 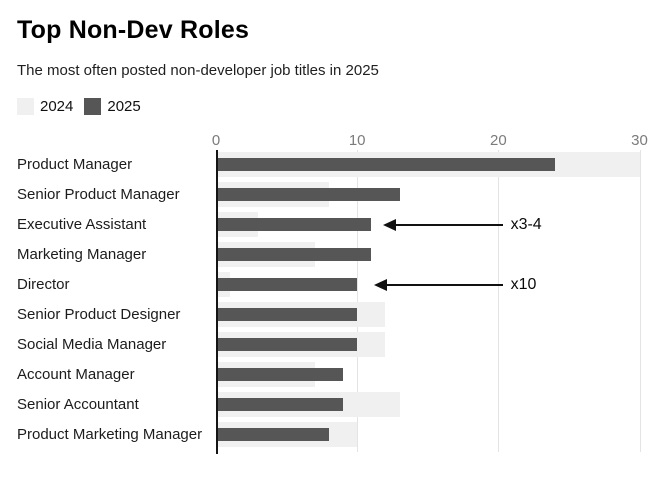 I want to click on legend-item-2025: 2025, so click(x=112, y=106).